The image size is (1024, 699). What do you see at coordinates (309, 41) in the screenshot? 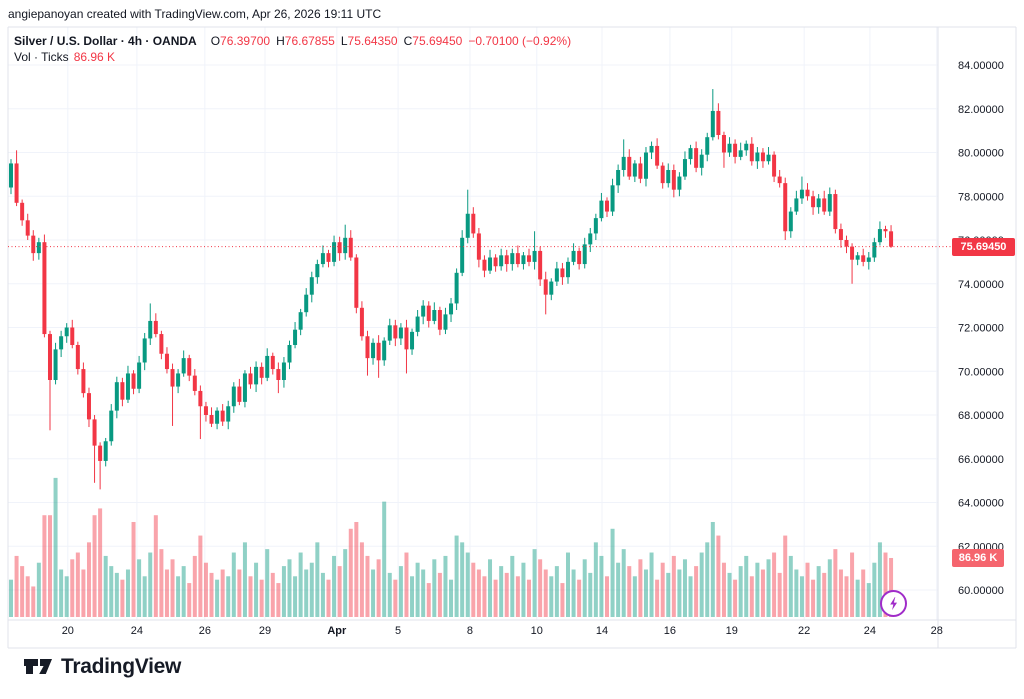
I see `high-value: 76.67855` at bounding box center [309, 41].